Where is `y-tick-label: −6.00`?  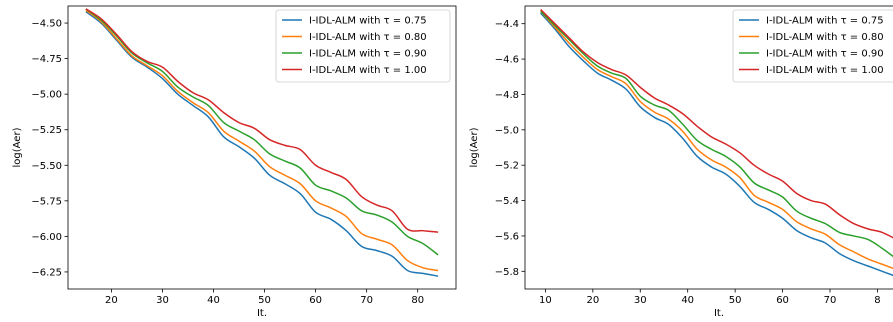
y-tick-label: −6.00 is located at coordinates (46, 237).